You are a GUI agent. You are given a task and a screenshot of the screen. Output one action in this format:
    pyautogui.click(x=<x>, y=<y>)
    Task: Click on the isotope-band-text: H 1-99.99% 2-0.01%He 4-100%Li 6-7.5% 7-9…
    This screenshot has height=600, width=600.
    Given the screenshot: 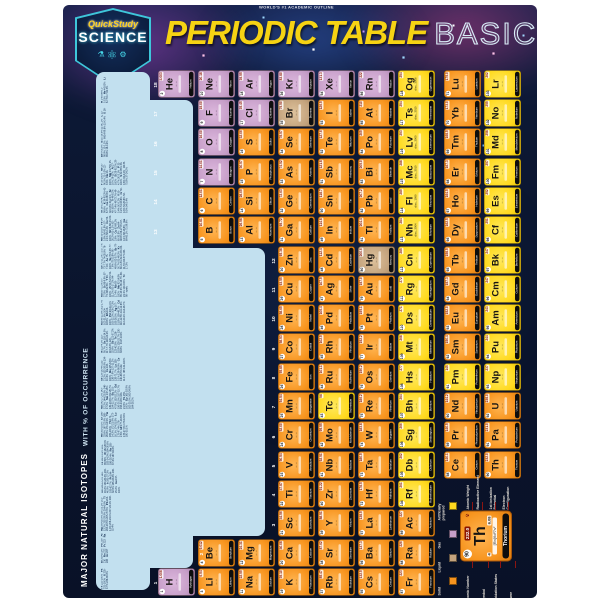 What is the action you would take?
    pyautogui.click(x=127, y=90)
    